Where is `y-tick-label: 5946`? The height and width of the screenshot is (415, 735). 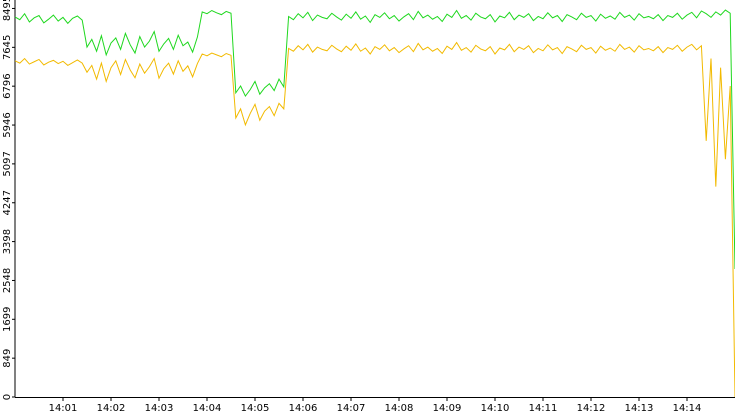 y-tick-label: 5946 is located at coordinates (7, 124).